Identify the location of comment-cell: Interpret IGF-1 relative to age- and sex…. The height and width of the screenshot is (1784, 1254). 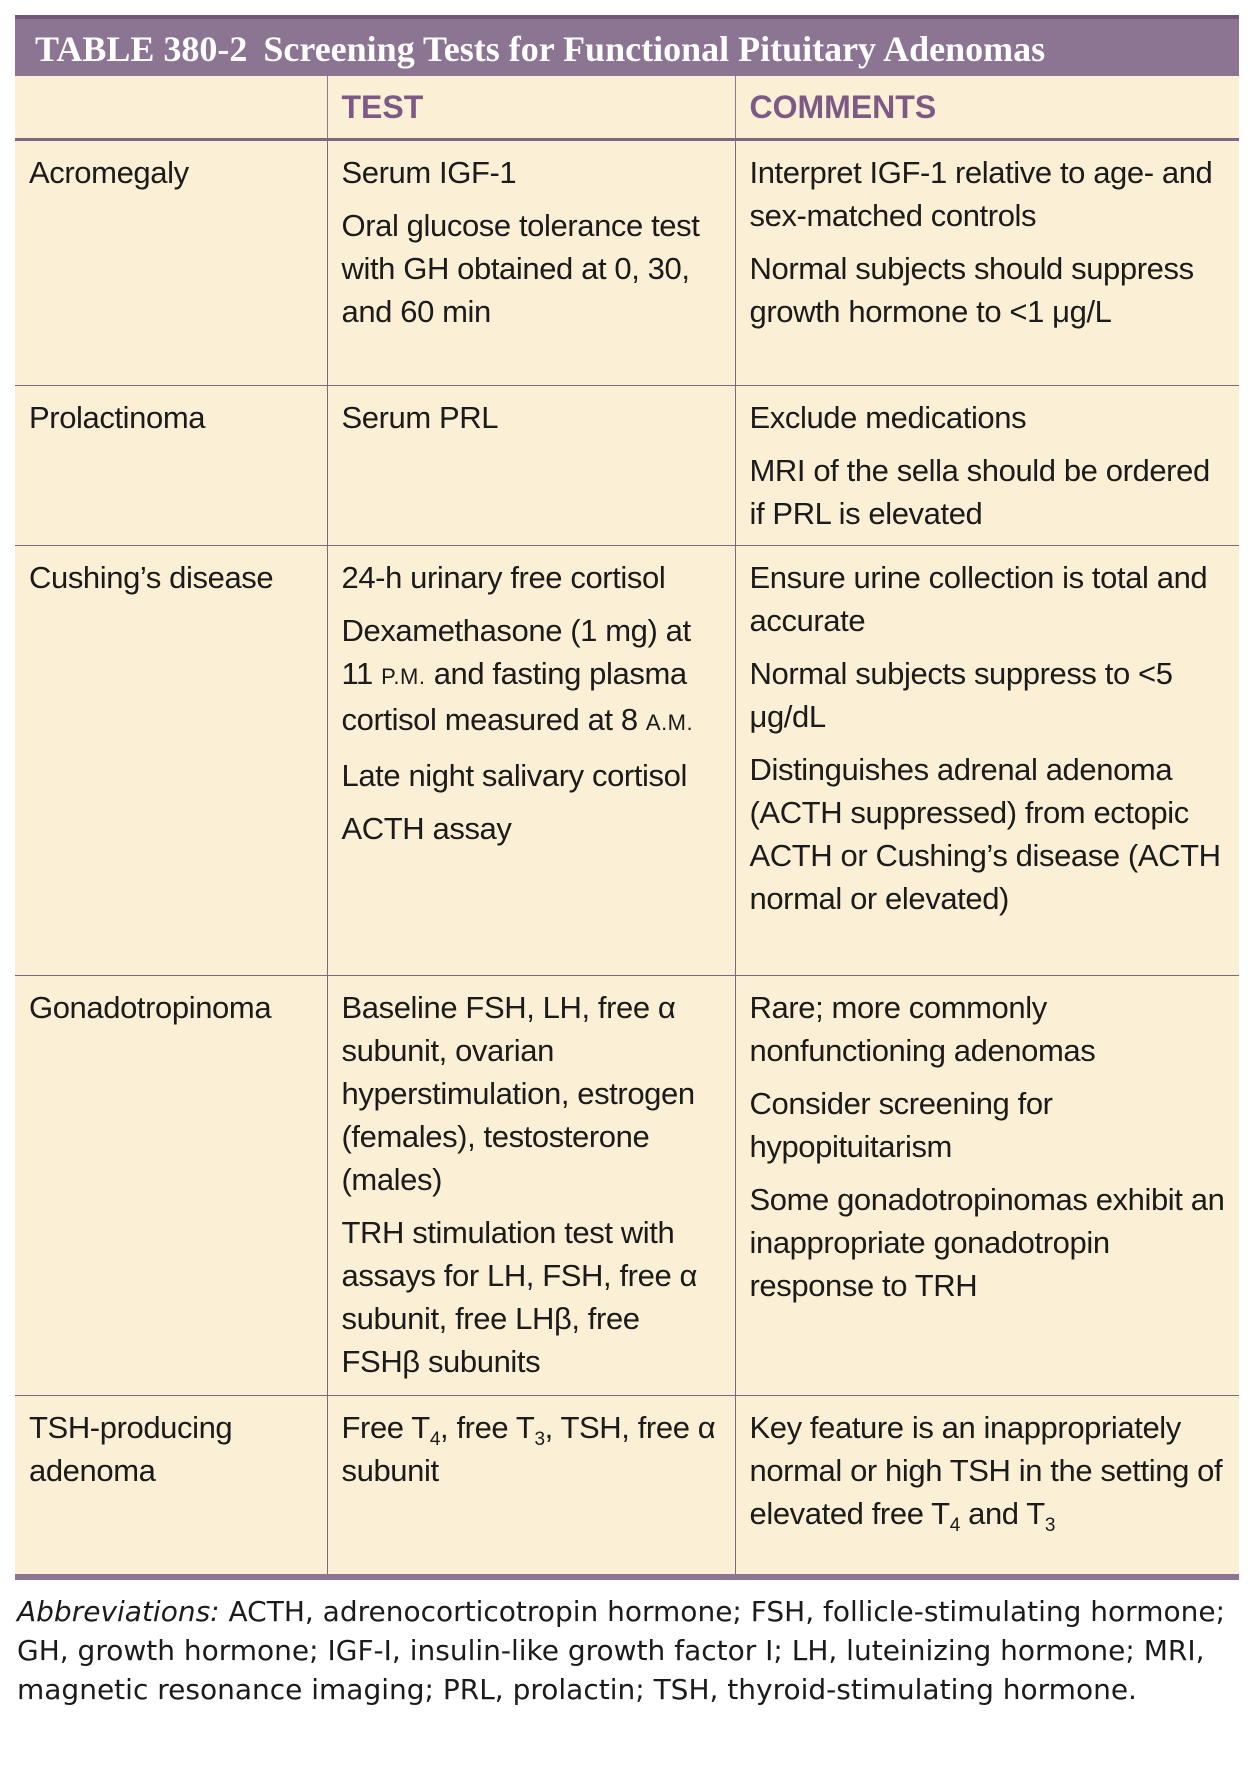
(986, 262).